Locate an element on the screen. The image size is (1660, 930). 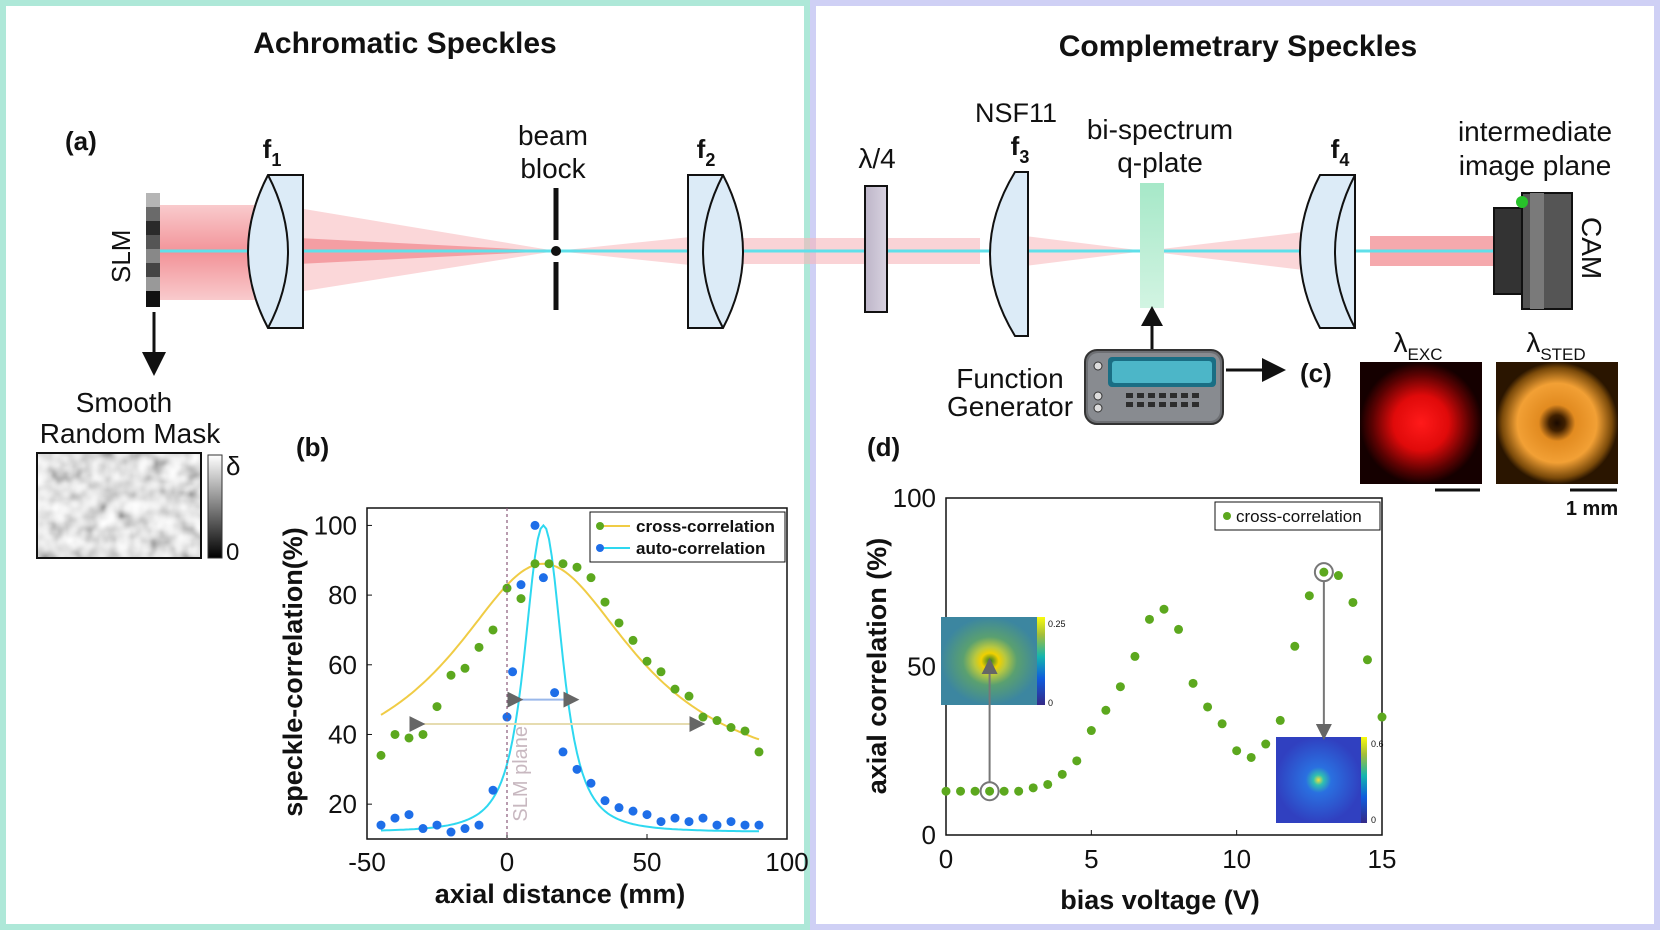
lambda-exc-label: λEXC is located at coordinates (1418, 345).